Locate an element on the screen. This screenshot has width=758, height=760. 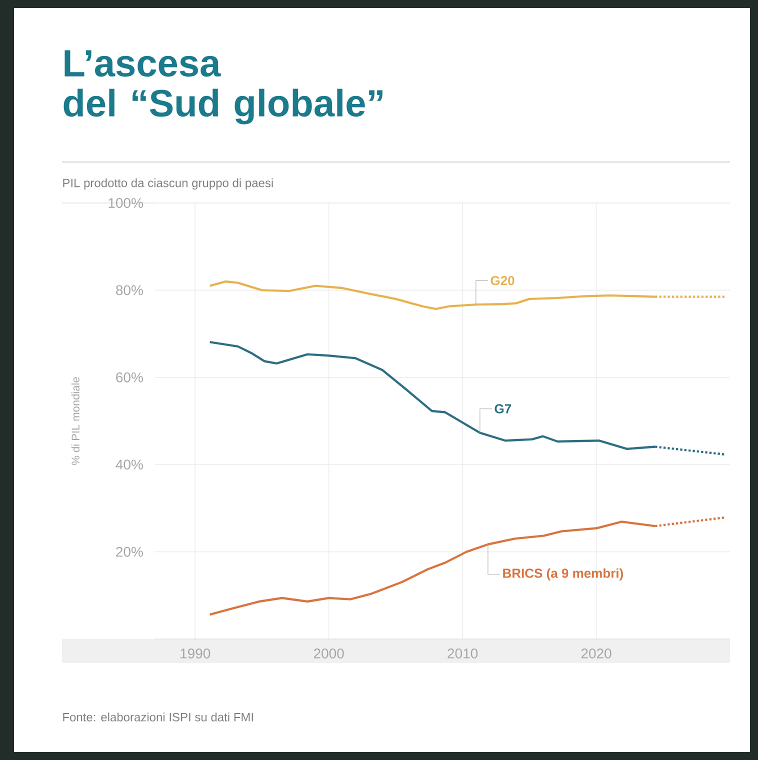
y-tick-label: 60% is located at coordinates (129, 377).